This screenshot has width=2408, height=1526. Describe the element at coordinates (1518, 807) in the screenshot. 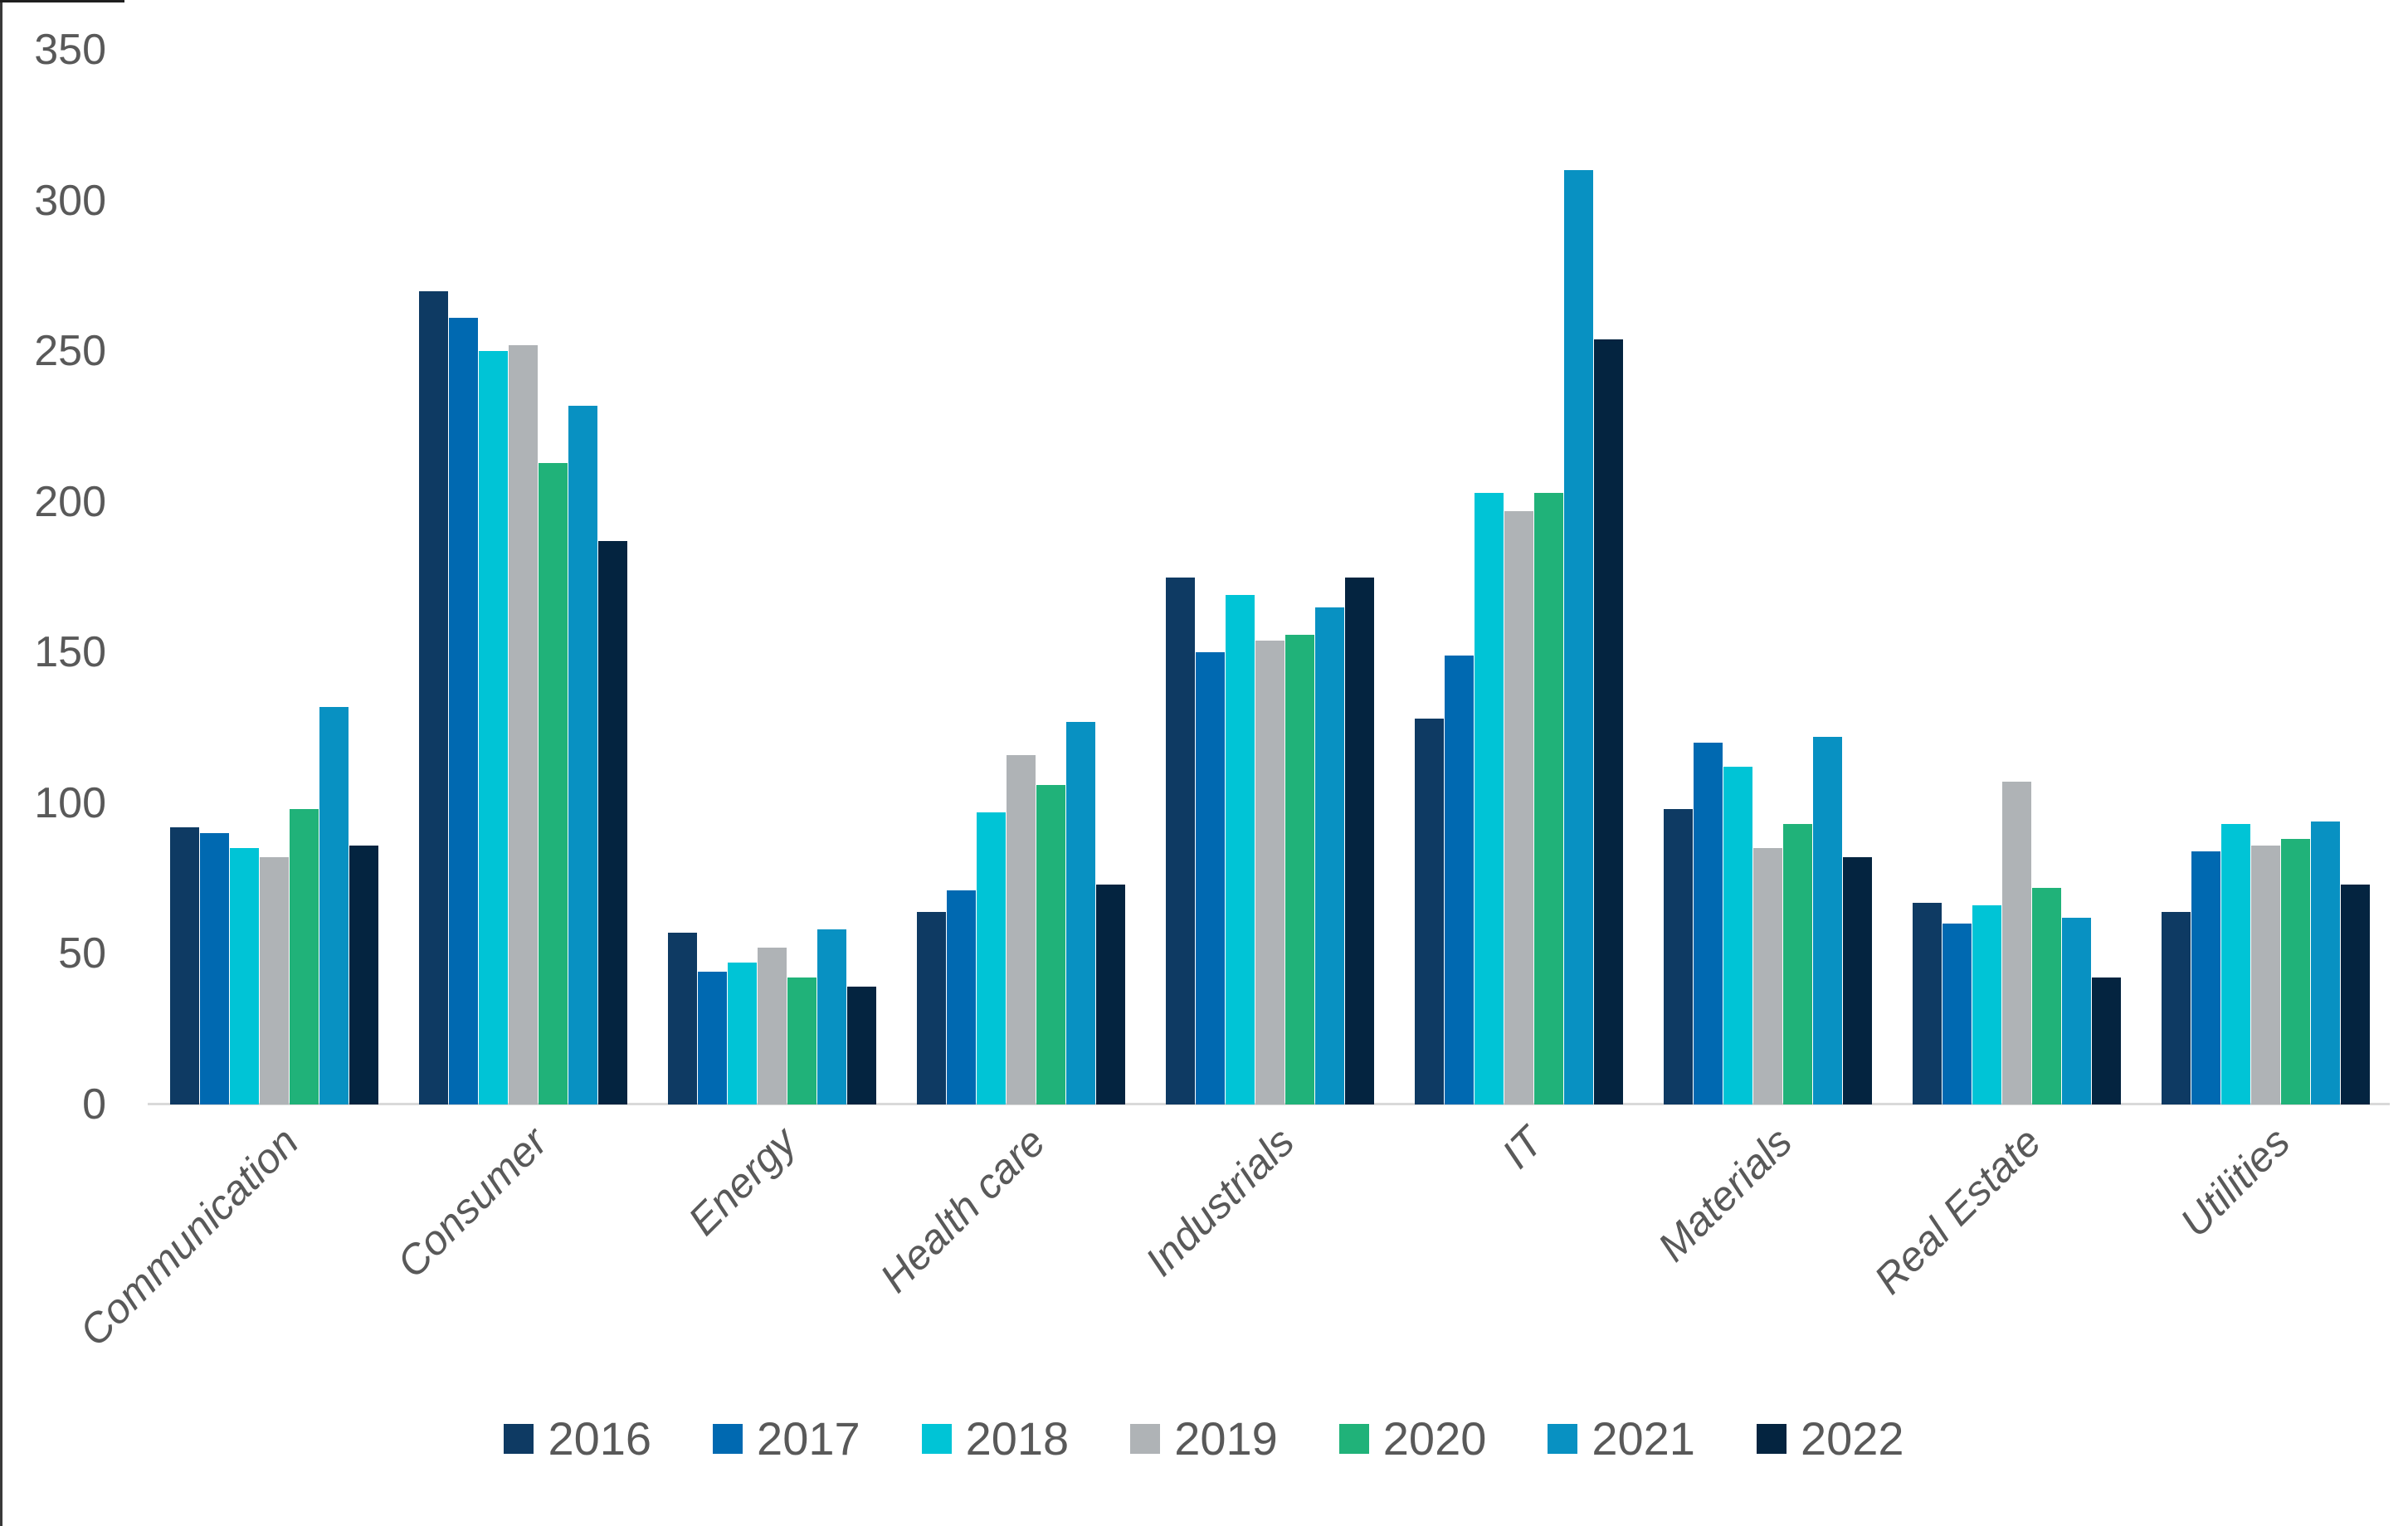

I see `bar-2019-it` at that location.